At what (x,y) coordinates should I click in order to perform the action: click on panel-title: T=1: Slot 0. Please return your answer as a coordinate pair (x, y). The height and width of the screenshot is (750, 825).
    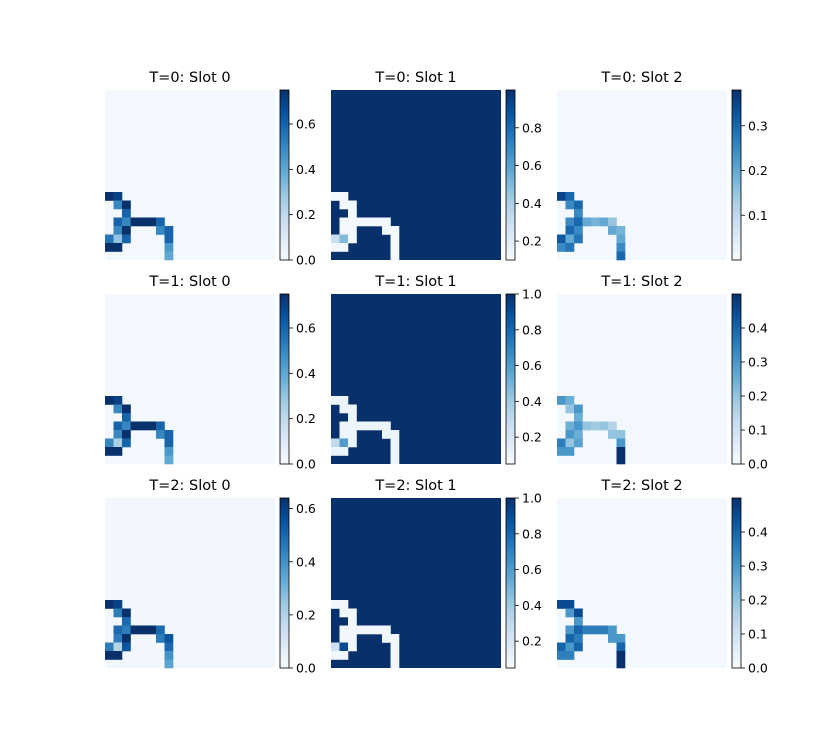
    Looking at the image, I should click on (189, 282).